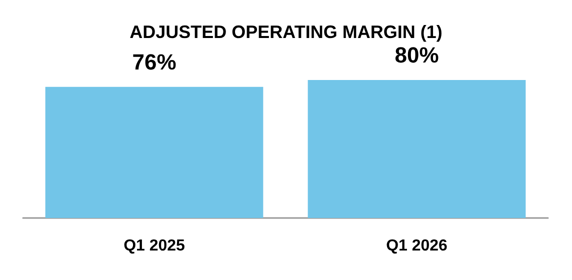 The width and height of the screenshot is (572, 280). I want to click on data-label: 76%, so click(154, 61).